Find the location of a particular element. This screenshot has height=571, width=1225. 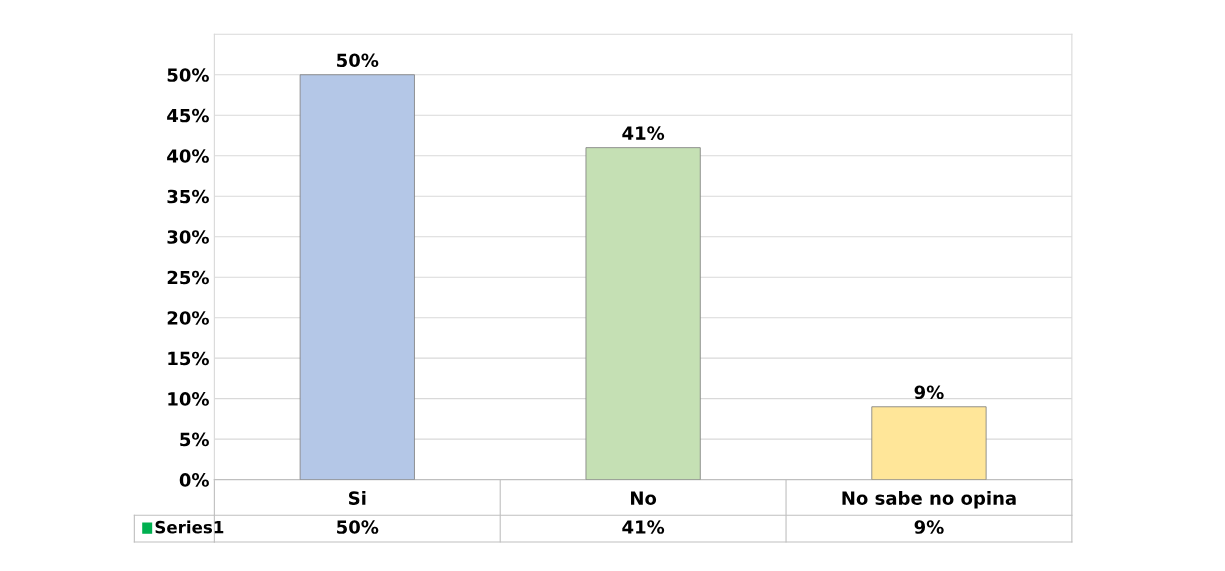

y-tick-label: 10% is located at coordinates (188, 399).